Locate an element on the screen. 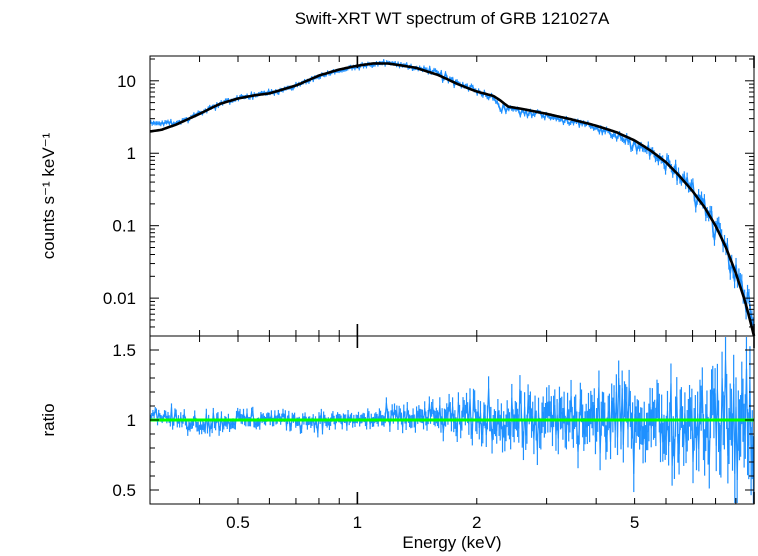  spectrum-y-tick-label: 0.01 is located at coordinates (119, 298).